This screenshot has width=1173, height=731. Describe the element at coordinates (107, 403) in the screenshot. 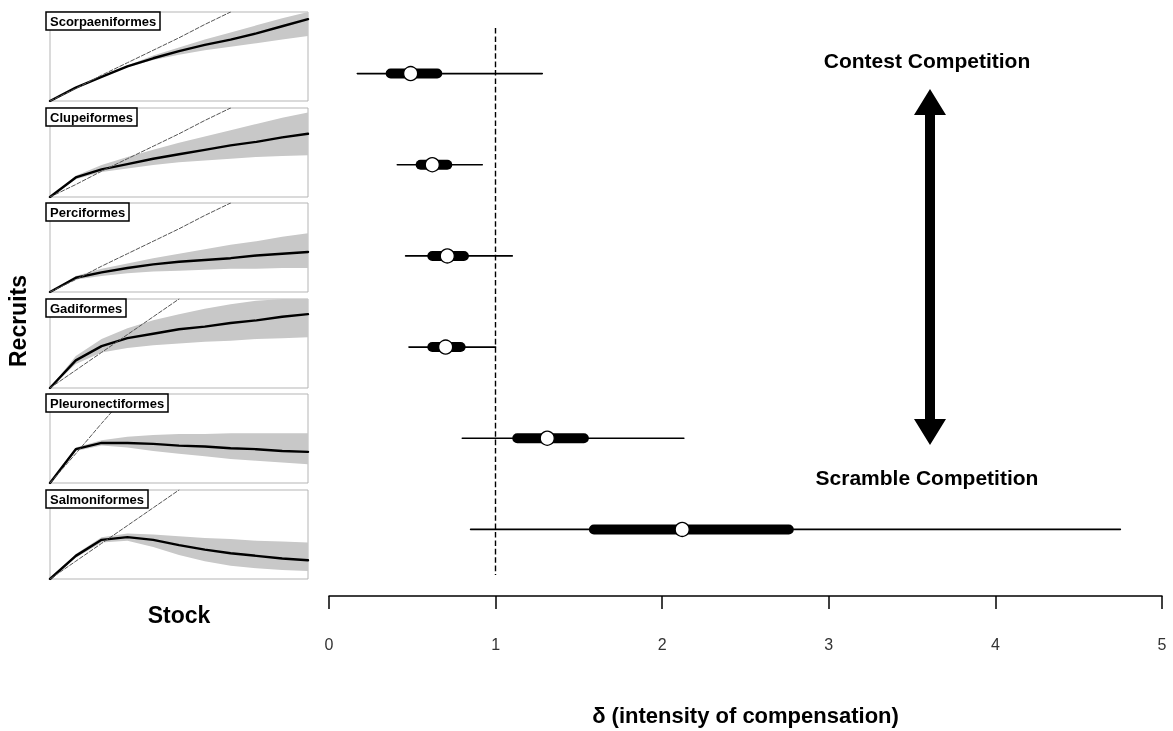

I see `chart-title: Pleuronectiformes` at that location.